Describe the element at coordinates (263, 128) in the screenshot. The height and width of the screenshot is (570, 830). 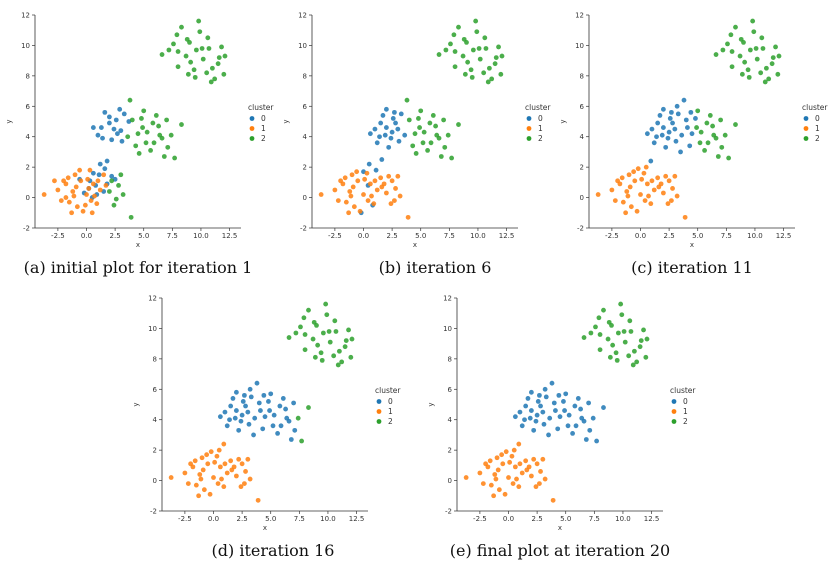
I see `legend-label-1: 1` at that location.